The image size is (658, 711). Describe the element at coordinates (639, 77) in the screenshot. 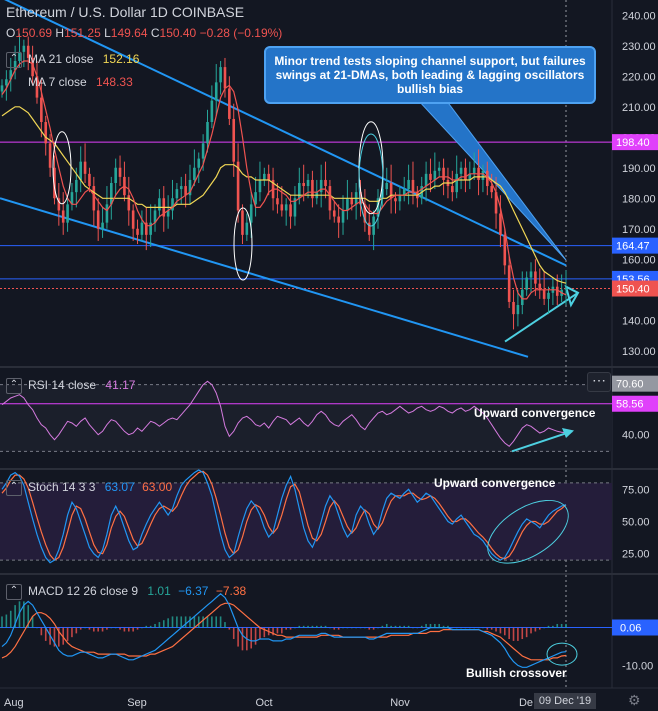

I see `price-tick-label: 220.00` at that location.